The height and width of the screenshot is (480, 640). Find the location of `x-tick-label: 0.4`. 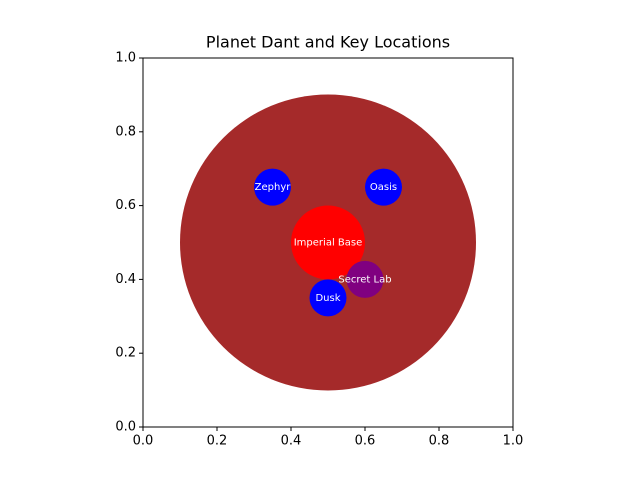

x-tick-label: 0.4 is located at coordinates (291, 441).